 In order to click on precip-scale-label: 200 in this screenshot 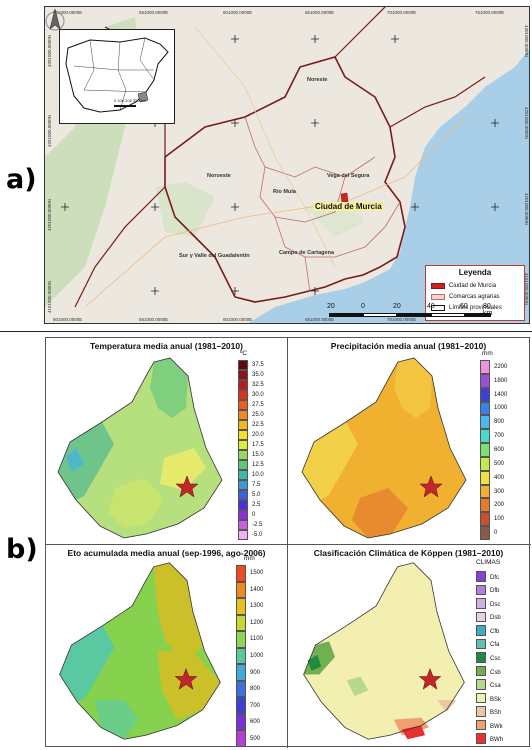, I will do `click(499, 505)`.